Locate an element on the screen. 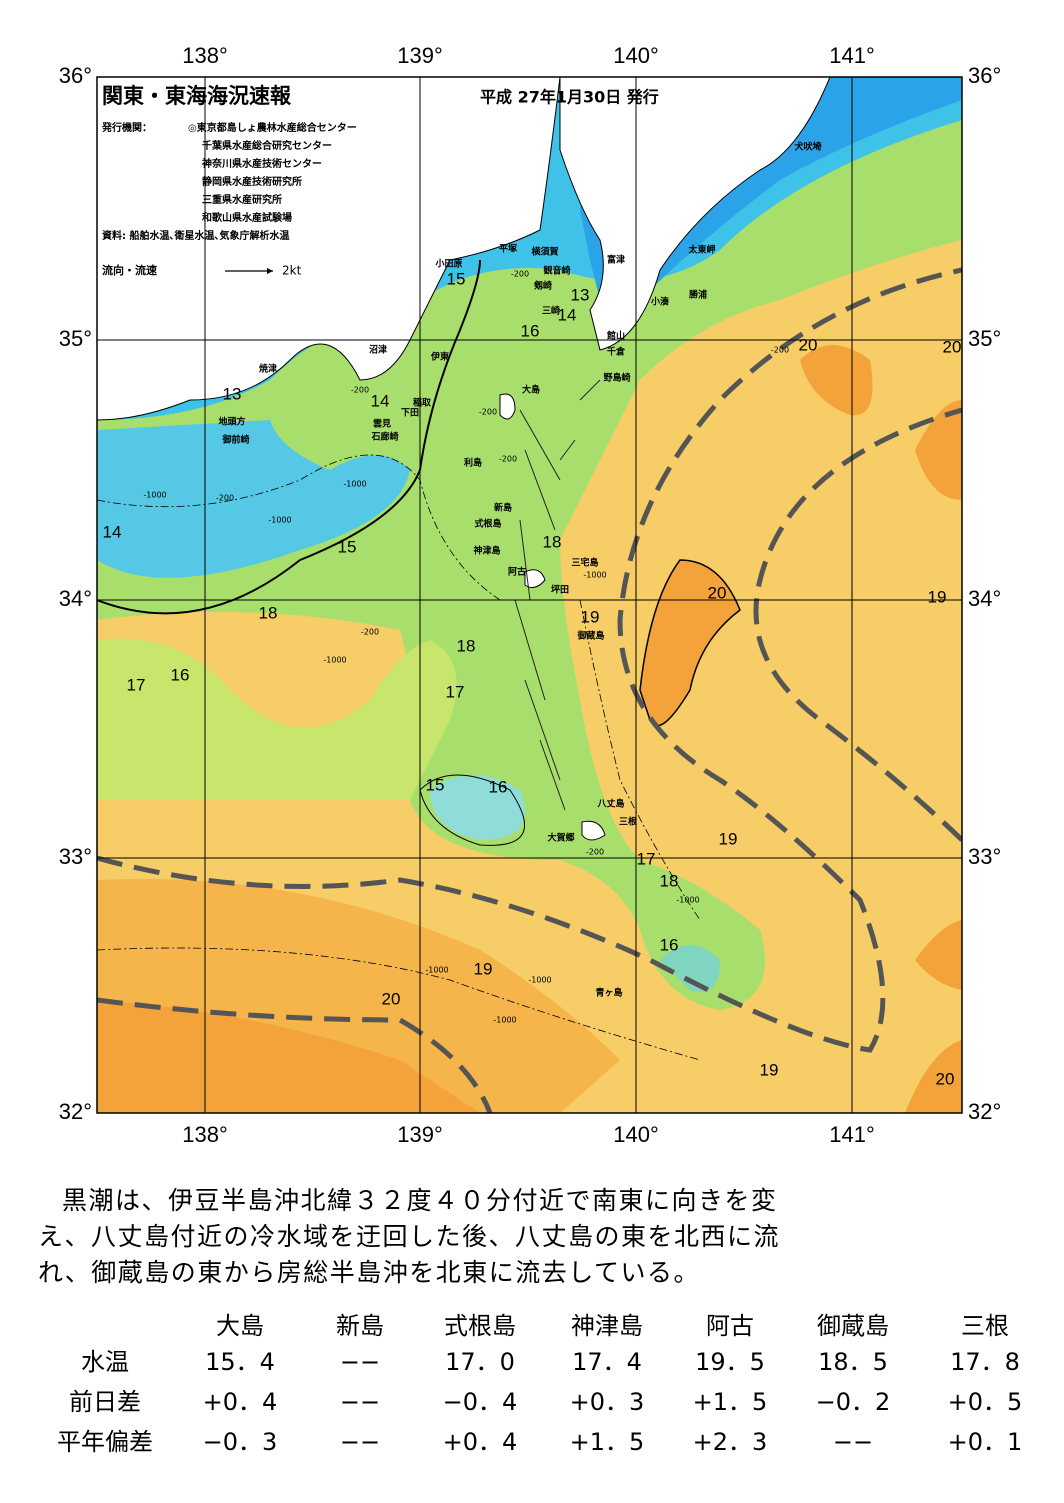 The height and width of the screenshot is (1503, 1064). lon-label-top: 139° is located at coordinates (420, 55).